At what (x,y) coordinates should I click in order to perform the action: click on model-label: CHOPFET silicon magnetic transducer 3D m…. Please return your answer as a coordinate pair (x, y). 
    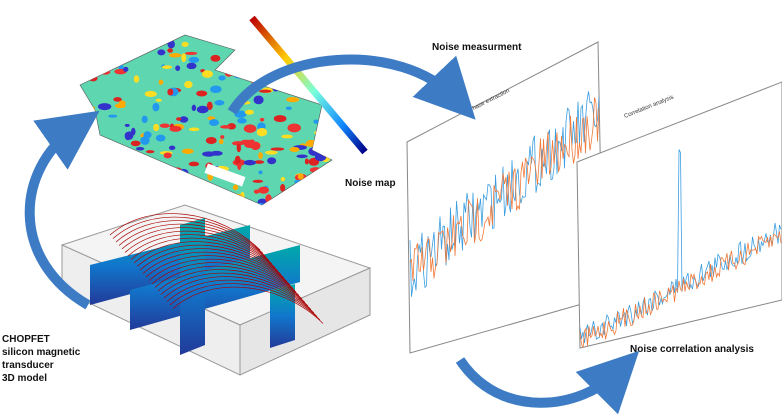
    Looking at the image, I should click on (41, 359).